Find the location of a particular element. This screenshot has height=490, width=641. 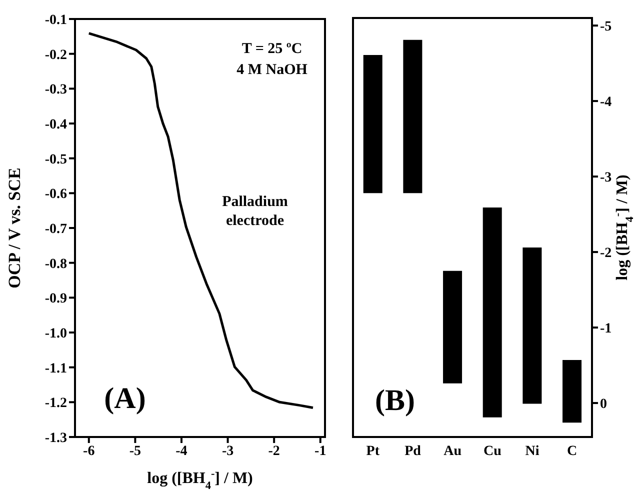

annotation: T = 25 ºC is located at coordinates (272, 49).